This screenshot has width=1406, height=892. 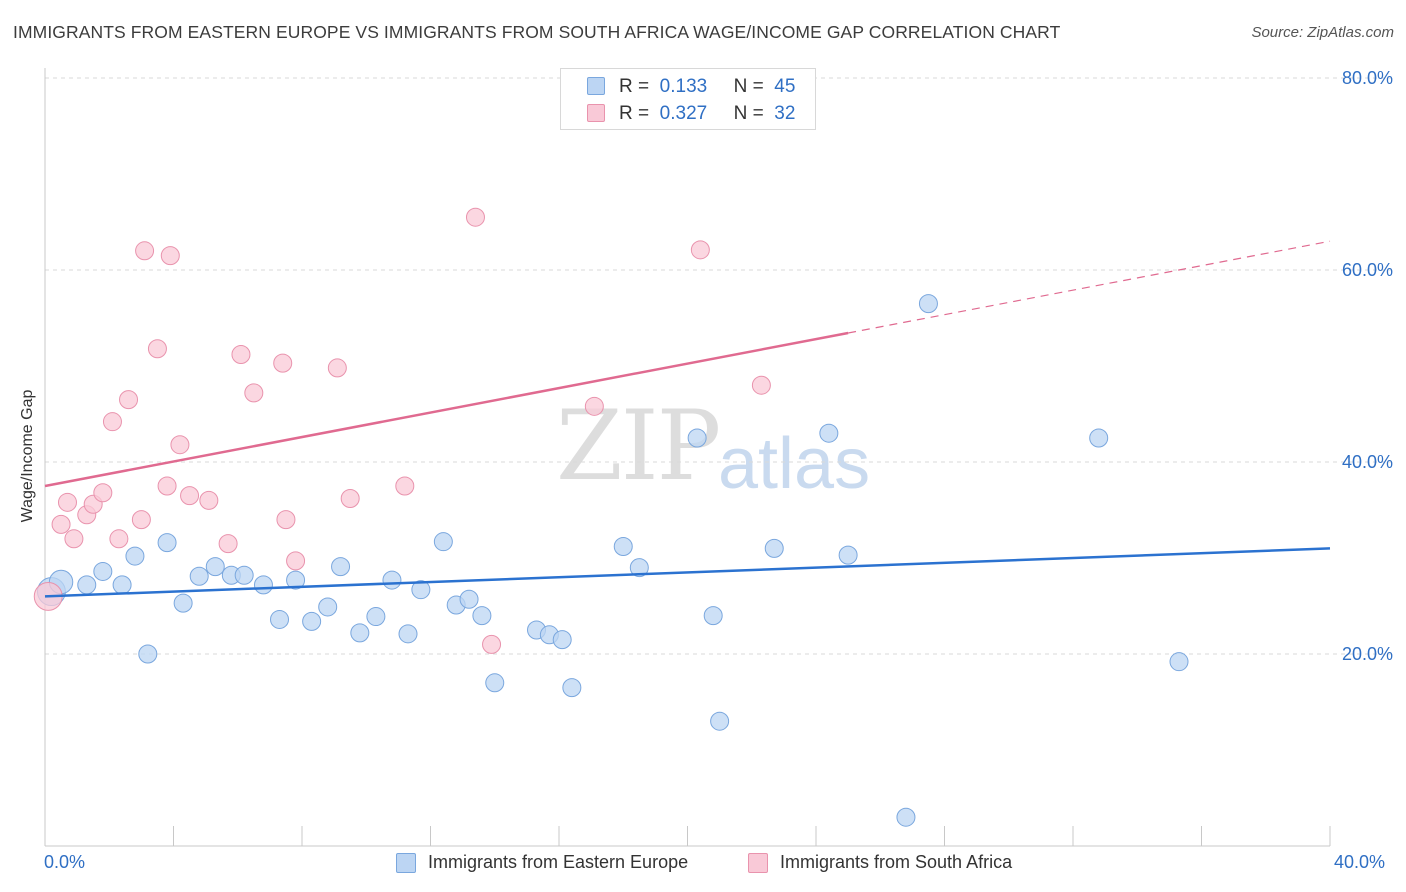 I want to click on bottom-legend-swatch-blue, so click(x=406, y=863).